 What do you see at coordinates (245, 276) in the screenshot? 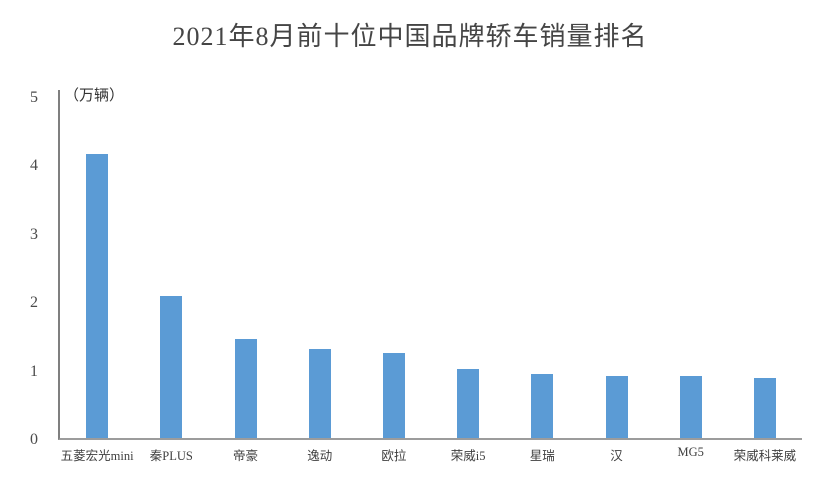
I see `bar-group: 帝豪` at bounding box center [245, 276].